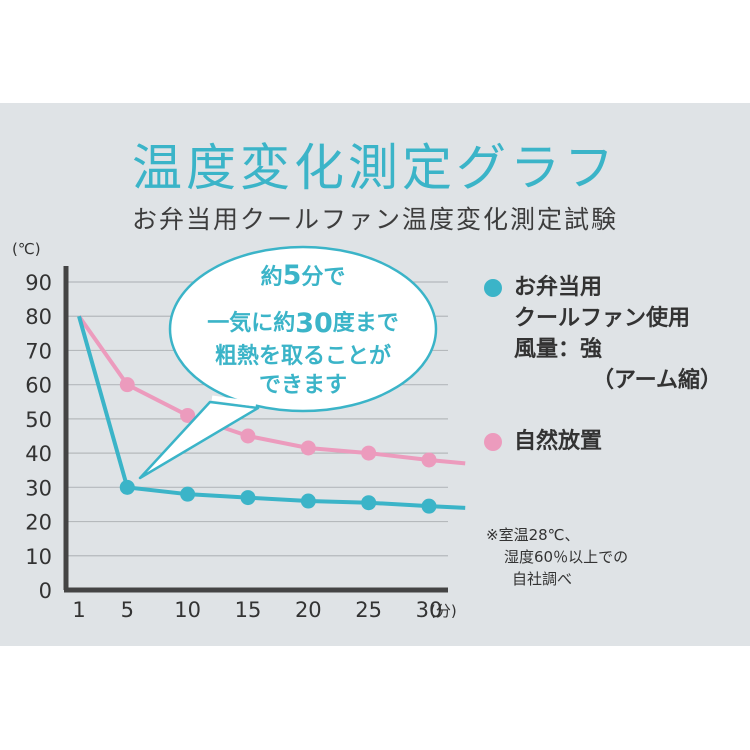 The height and width of the screenshot is (750, 750). What do you see at coordinates (26, 249) in the screenshot?
I see `y-unit-label: (℃)` at bounding box center [26, 249].